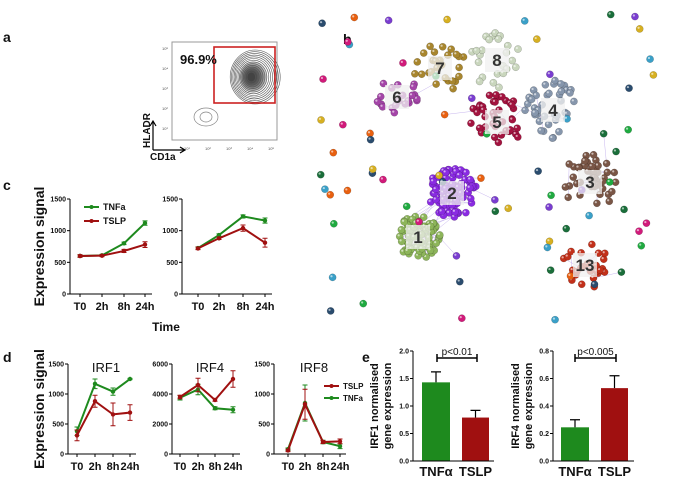 The image size is (675, 495). I want to click on y-tick-label: 4000, so click(160, 395).